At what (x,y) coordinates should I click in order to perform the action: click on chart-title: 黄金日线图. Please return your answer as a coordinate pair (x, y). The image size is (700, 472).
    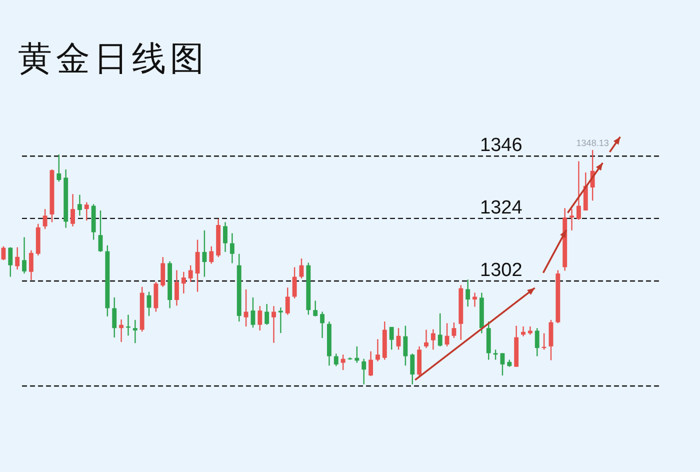
    Looking at the image, I should click on (113, 59).